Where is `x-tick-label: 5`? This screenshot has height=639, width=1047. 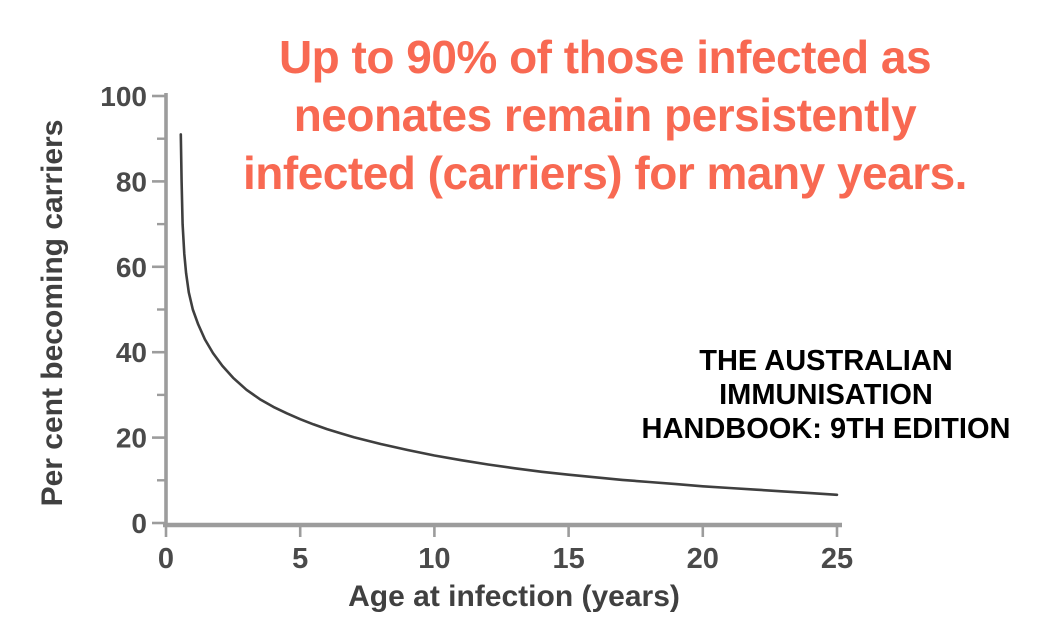 x-tick-label: 5 is located at coordinates (300, 559).